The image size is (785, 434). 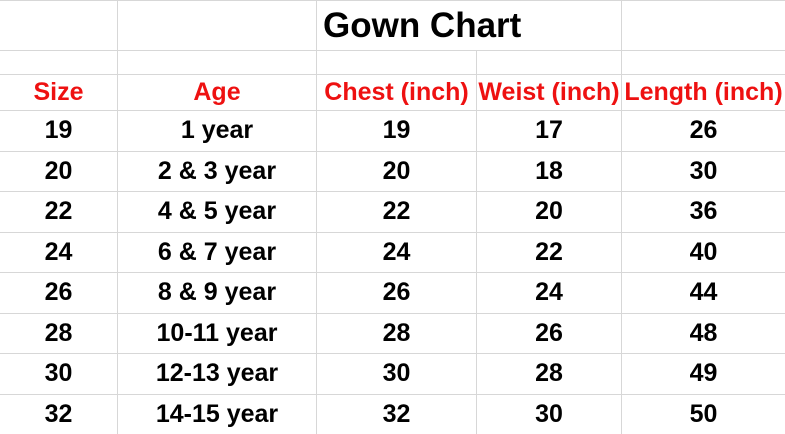 I want to click on cell-chest: 22, so click(x=397, y=212).